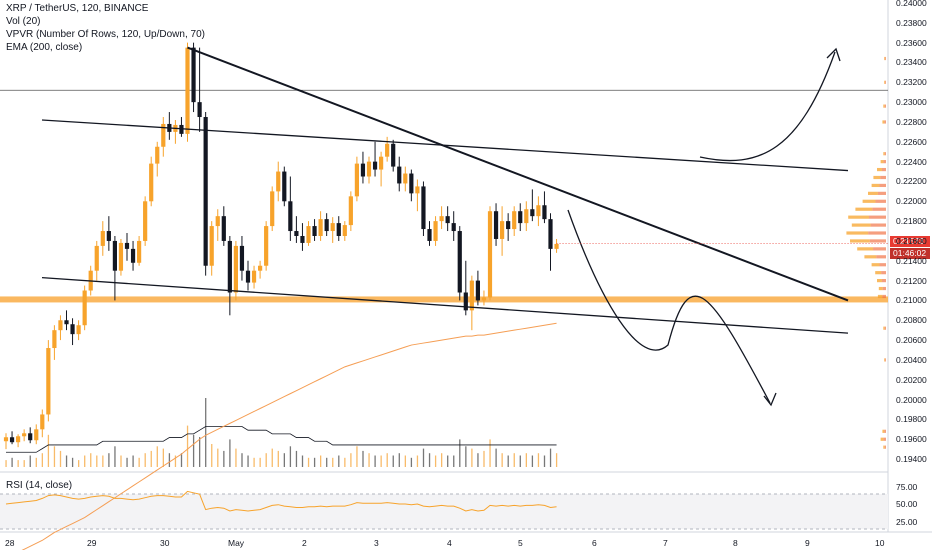 The height and width of the screenshot is (555, 932). What do you see at coordinates (911, 161) in the screenshot?
I see `price-tick-label: 0.22400` at bounding box center [911, 161].